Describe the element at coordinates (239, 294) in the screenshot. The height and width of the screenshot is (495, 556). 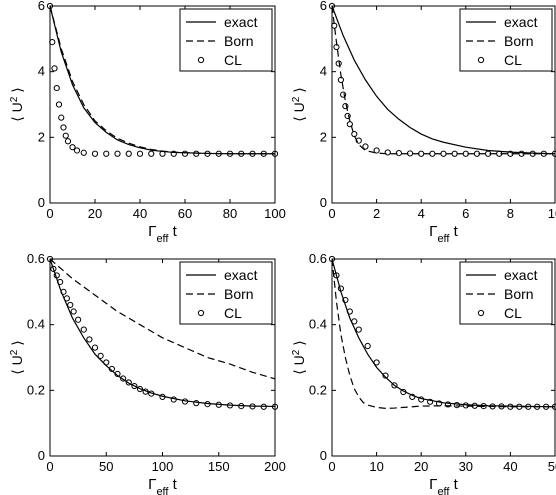
I see `legend-label-born: Born` at that location.